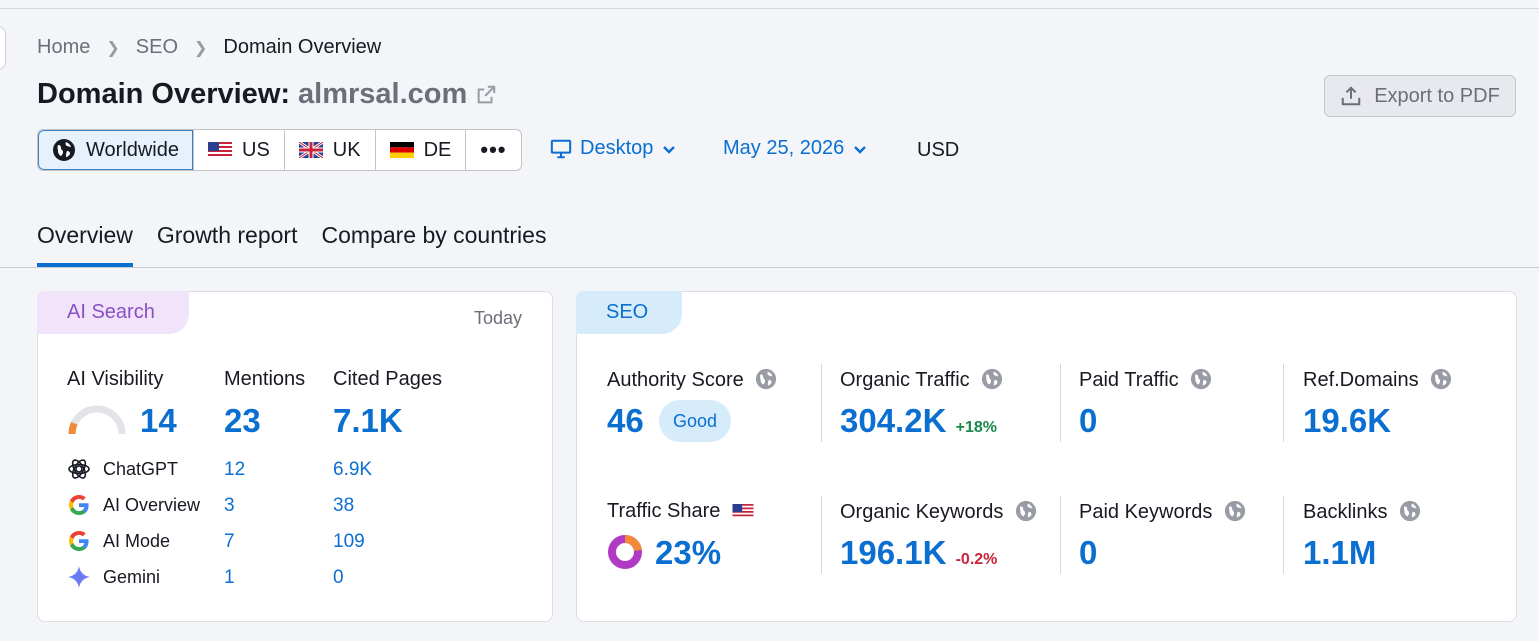 The width and height of the screenshot is (1539, 641). Describe the element at coordinates (1347, 420) in the screenshot. I see `ref-domains-value: 19.6K` at that location.